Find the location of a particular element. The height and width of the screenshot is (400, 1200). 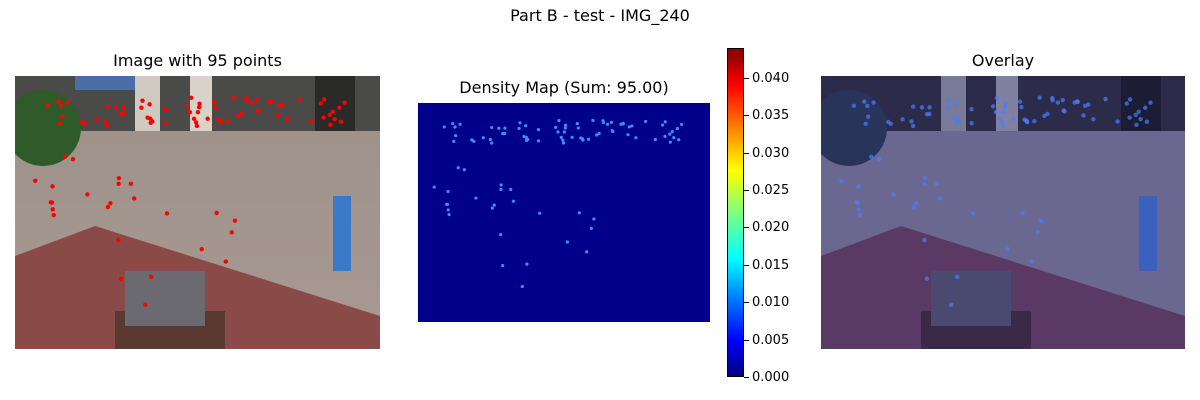

overlay-panel-title: Overlay is located at coordinates (1003, 60).